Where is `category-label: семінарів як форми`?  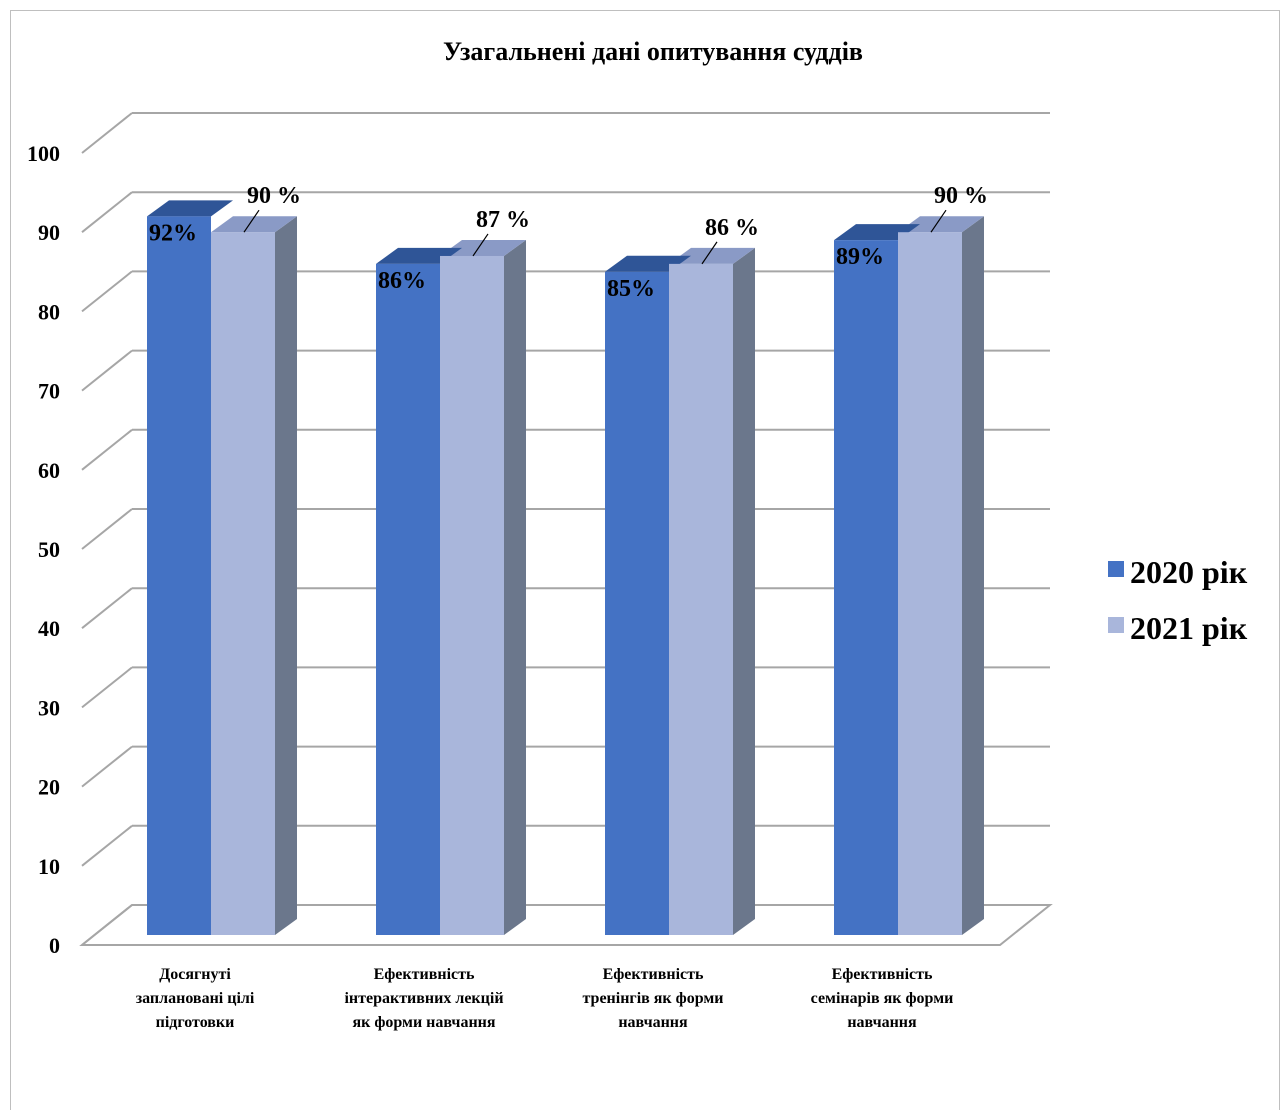 category-label: семінарів як форми is located at coordinates (882, 998).